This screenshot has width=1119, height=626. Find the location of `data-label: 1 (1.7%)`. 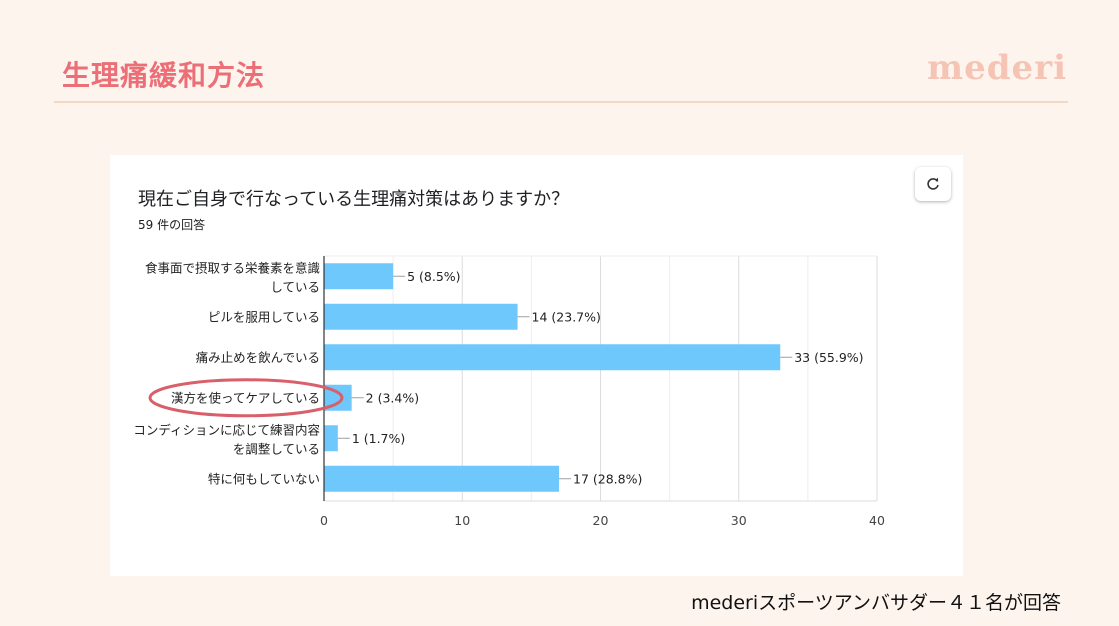

data-label: 1 (1.7%) is located at coordinates (378, 438).